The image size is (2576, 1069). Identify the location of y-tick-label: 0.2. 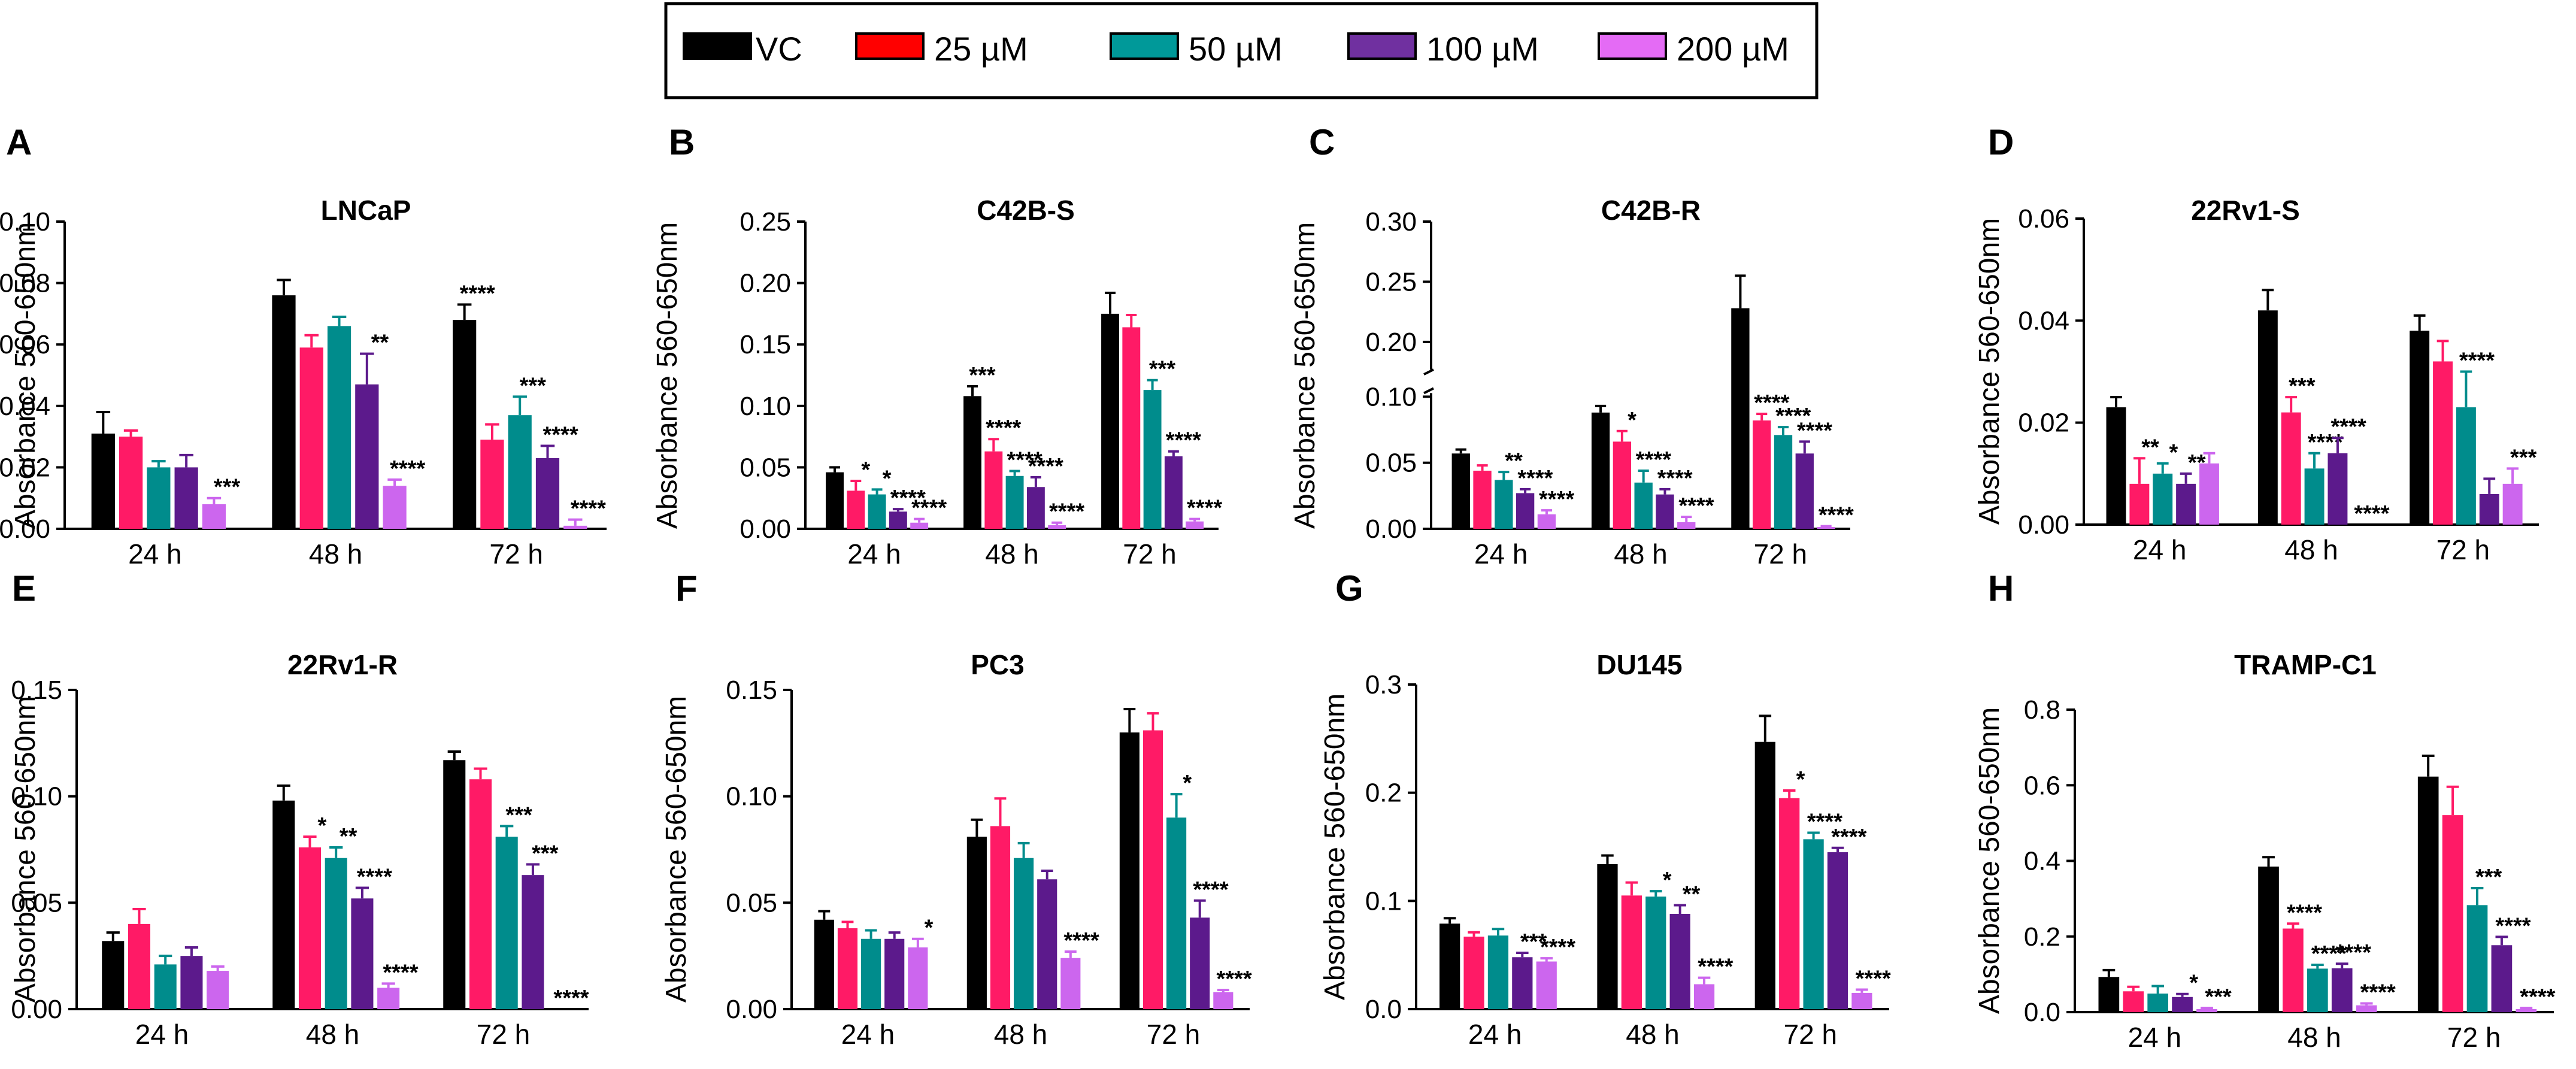
(1383, 793).